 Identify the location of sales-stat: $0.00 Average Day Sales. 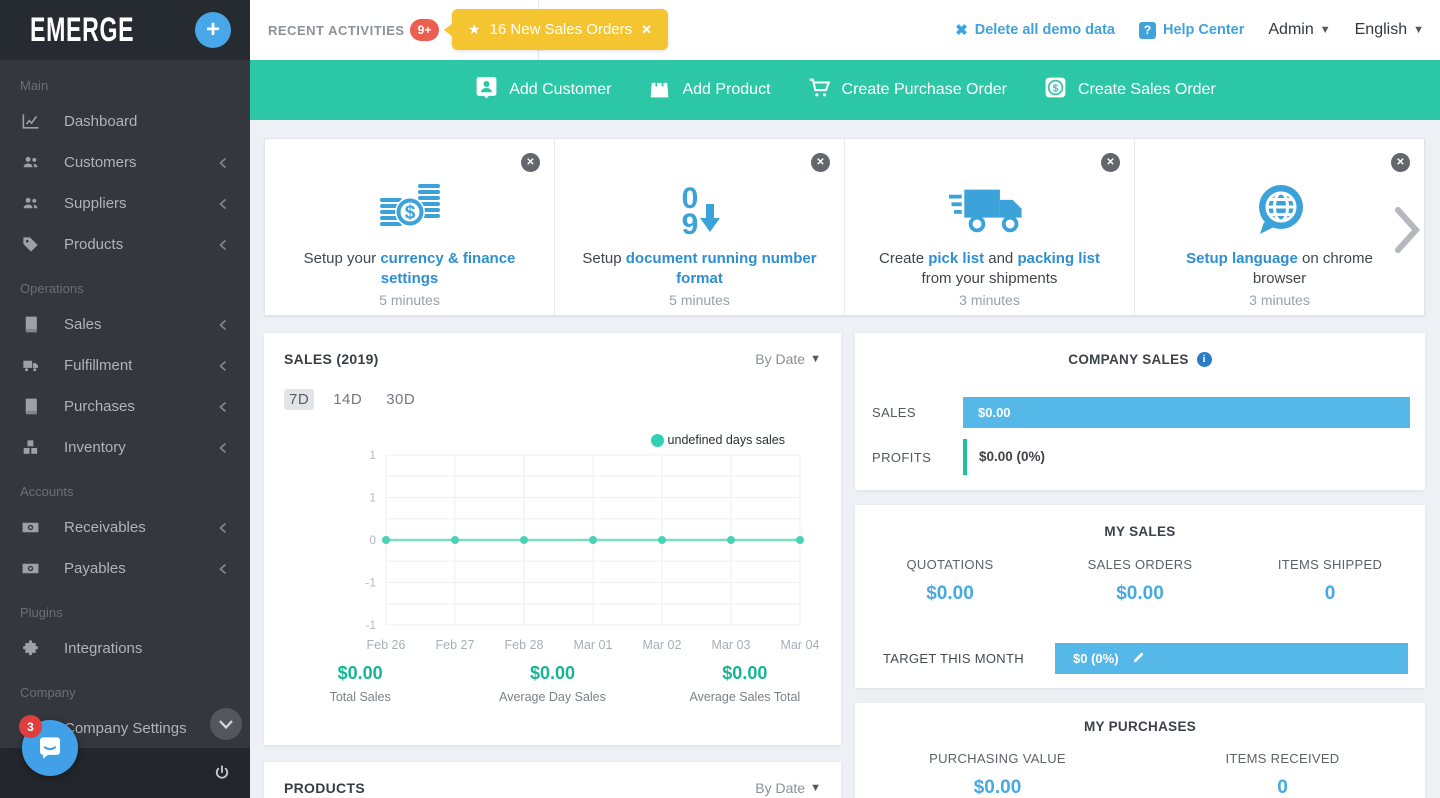
(552, 683).